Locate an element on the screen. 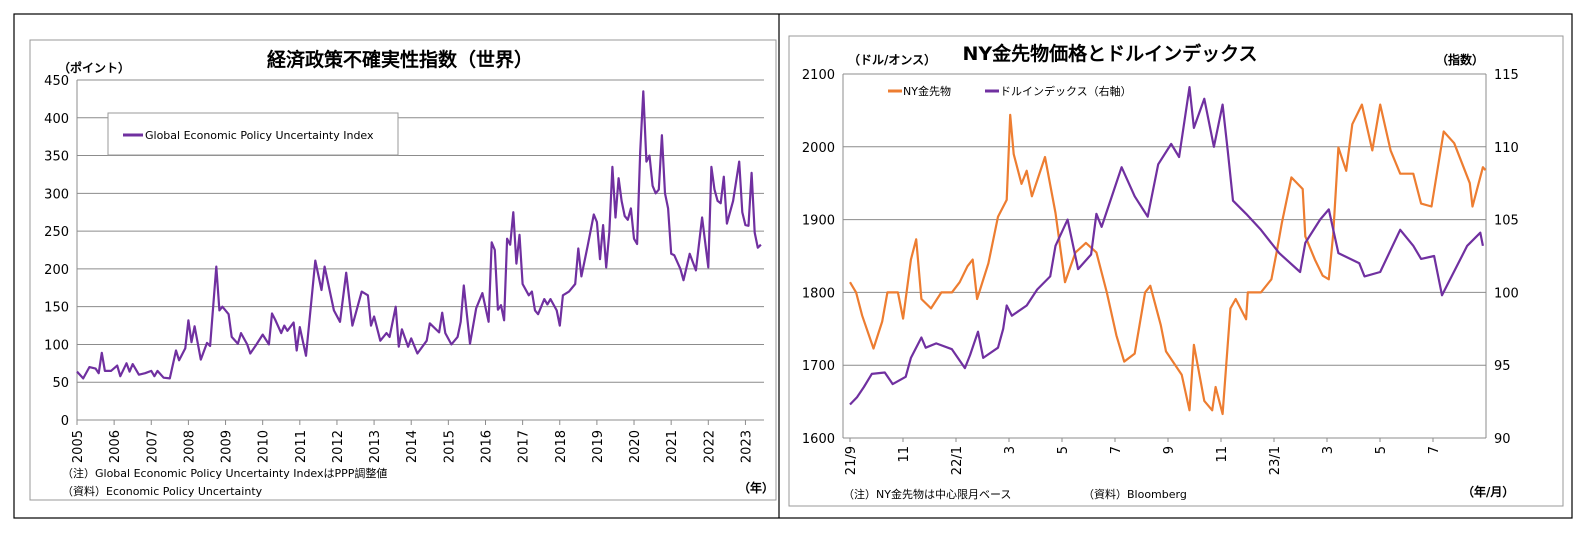  legend-label-dollar: ドルインデックス（右軸） is located at coordinates (1066, 91).